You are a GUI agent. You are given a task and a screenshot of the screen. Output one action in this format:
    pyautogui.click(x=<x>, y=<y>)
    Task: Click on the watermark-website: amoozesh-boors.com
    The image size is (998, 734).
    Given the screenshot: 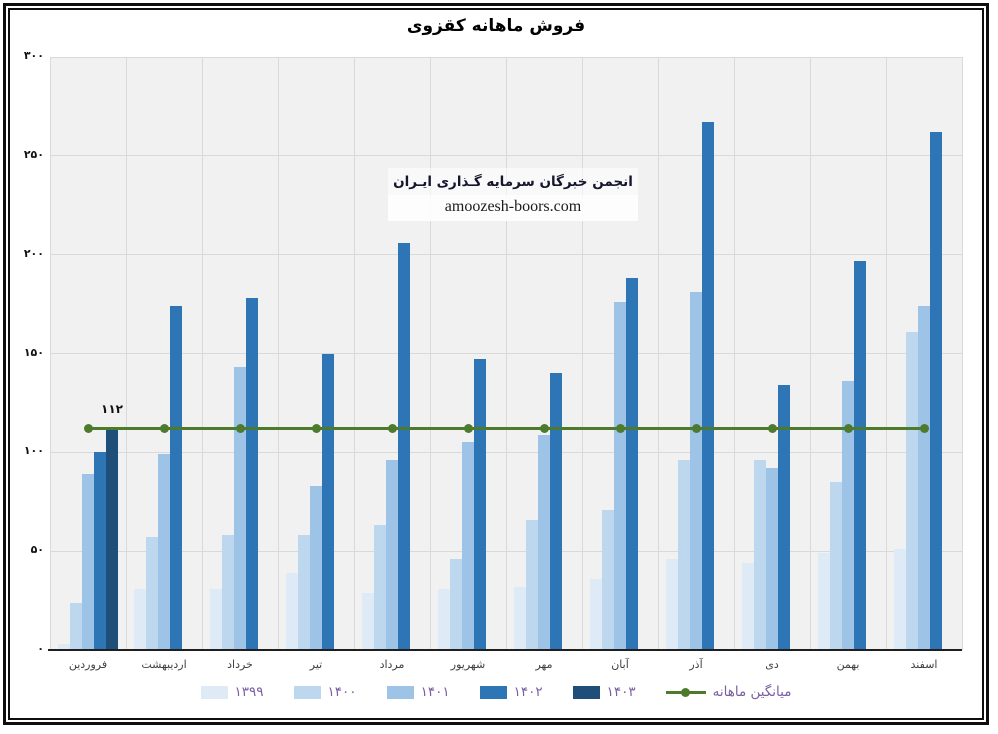 What is the action you would take?
    pyautogui.click(x=513, y=208)
    